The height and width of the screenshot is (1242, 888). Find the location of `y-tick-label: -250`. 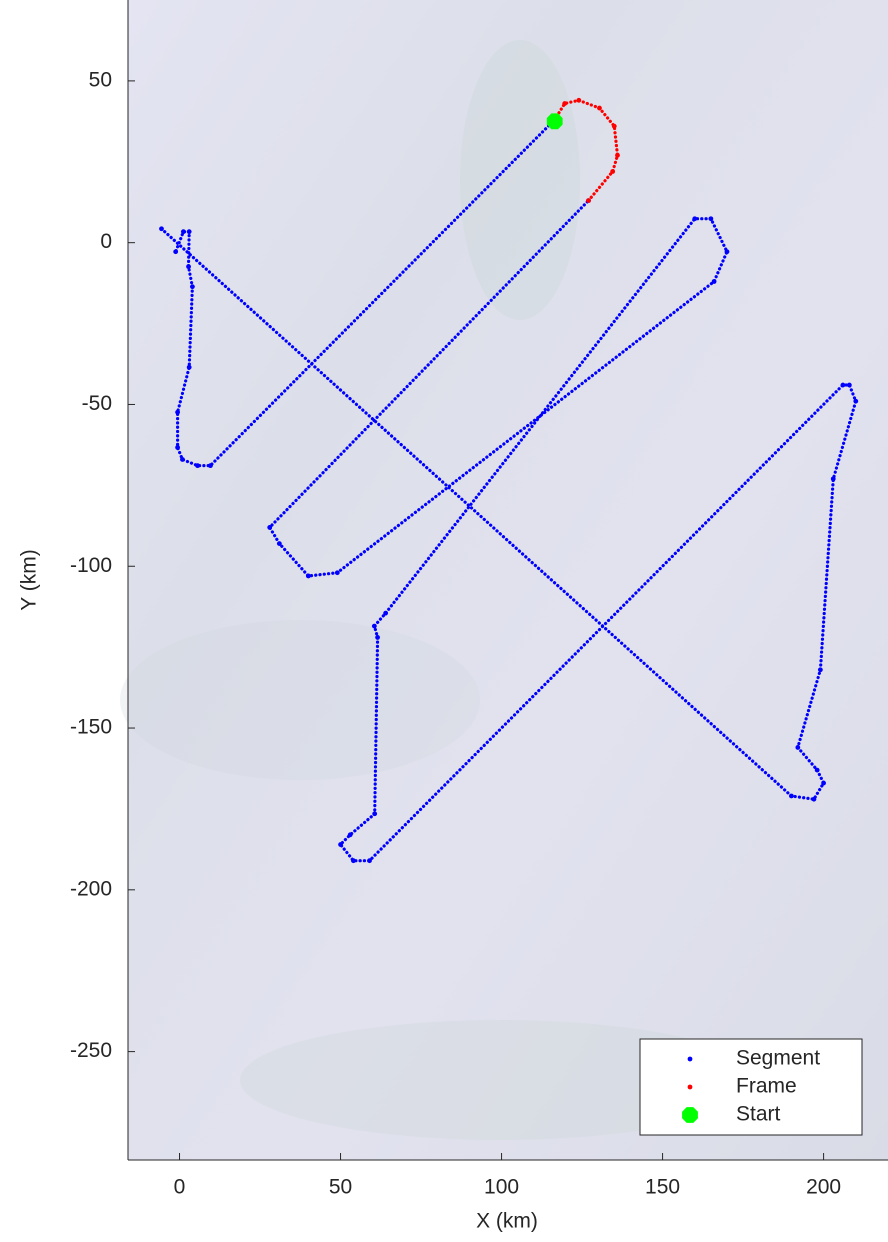

y-tick-label: -250 is located at coordinates (91, 1050).